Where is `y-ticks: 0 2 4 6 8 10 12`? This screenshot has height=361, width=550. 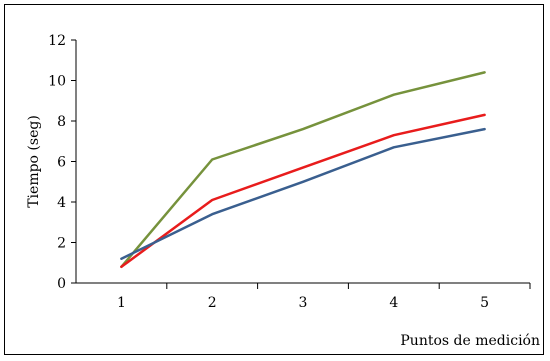 y-ticks: 0 2 4 6 8 10 12 is located at coordinates (62, 162).